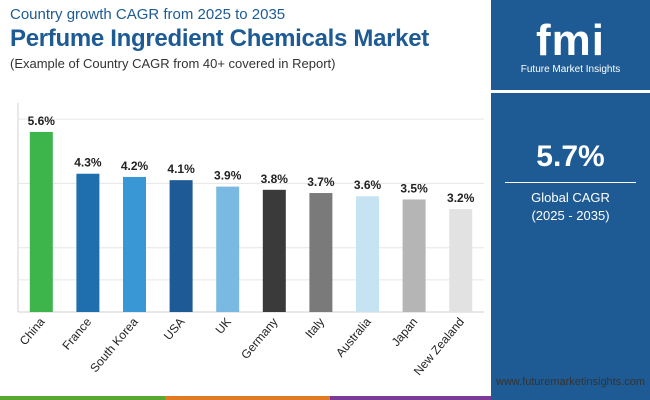  Describe the element at coordinates (247, 398) in the screenshot. I see `bottom-bar-orange` at that location.